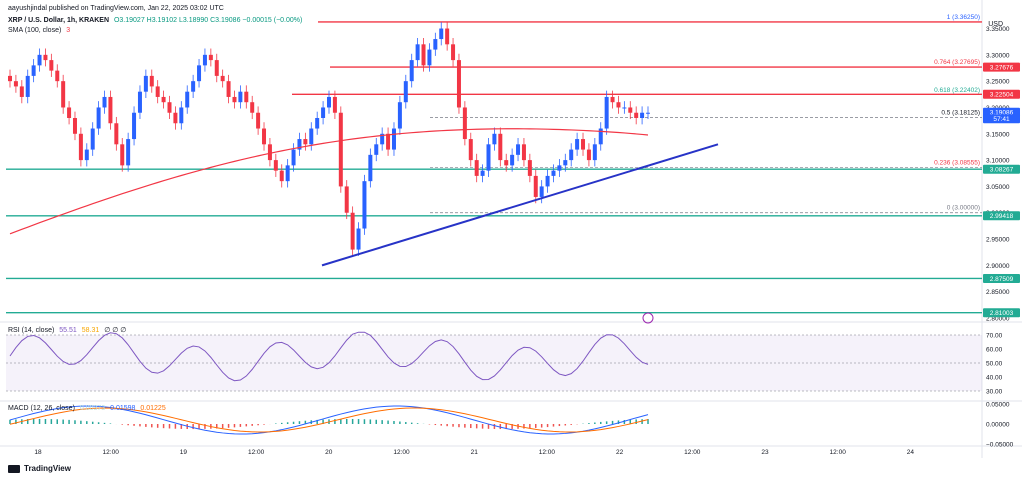  Describe the element at coordinates (31, 330) in the screenshot. I see `rsi-label: RSI (14, close)` at that location.